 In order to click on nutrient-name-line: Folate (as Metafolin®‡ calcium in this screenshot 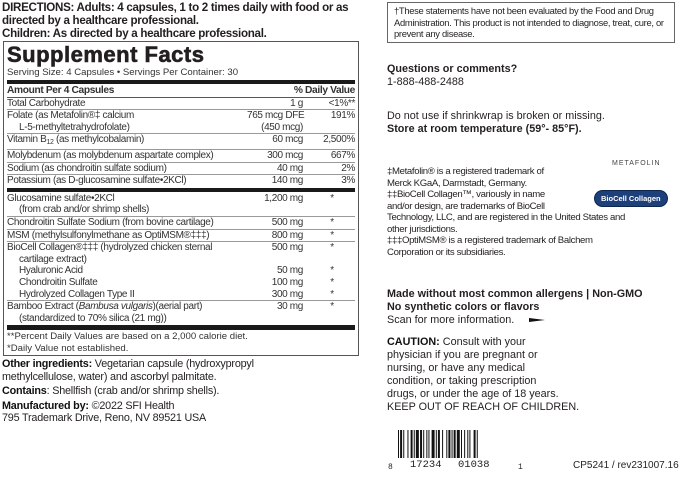, I will do `click(70, 116)`.